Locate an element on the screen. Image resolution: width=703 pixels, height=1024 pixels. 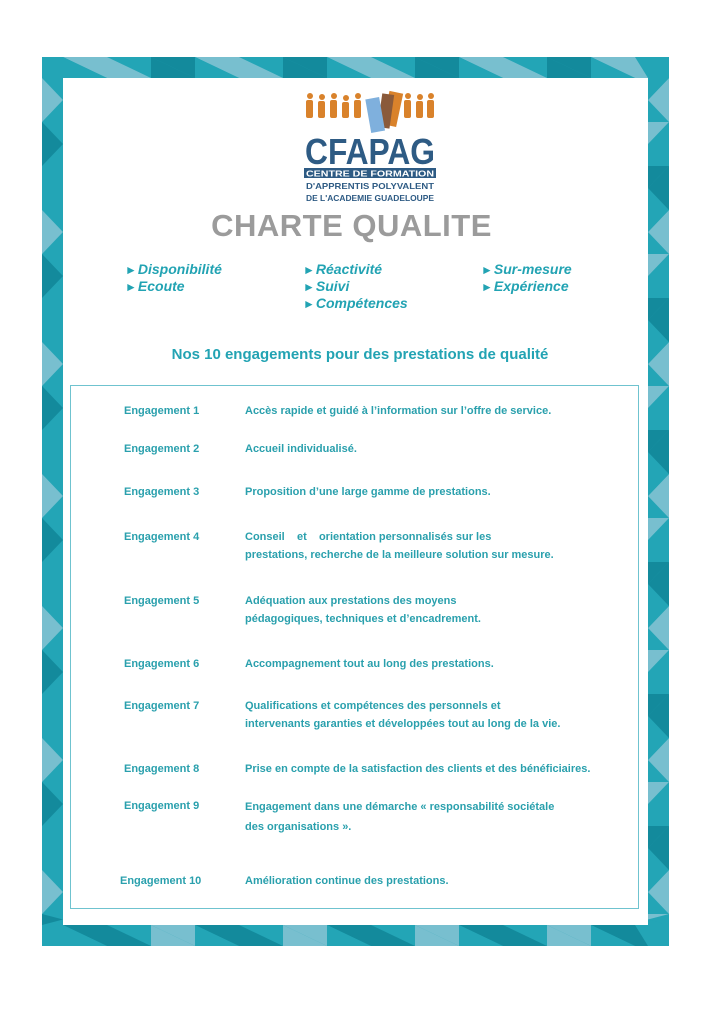
people-figures-icon is located at coordinates (370, 105).